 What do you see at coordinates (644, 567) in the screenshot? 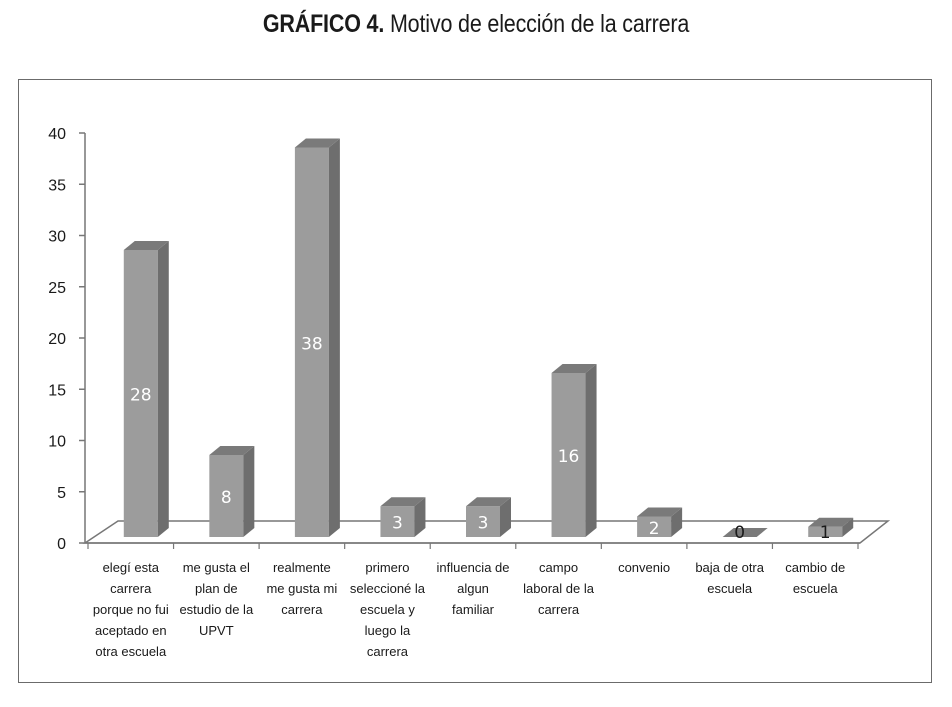
I see `x-category-label: convenio` at bounding box center [644, 567].